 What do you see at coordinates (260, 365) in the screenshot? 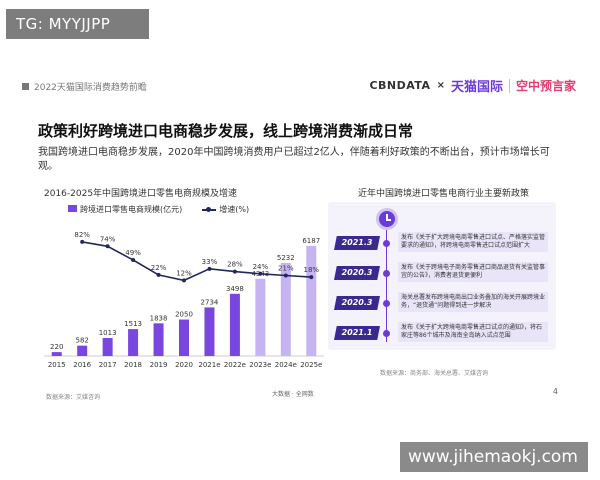
I see `x-tick-label: 2023e` at bounding box center [260, 365].